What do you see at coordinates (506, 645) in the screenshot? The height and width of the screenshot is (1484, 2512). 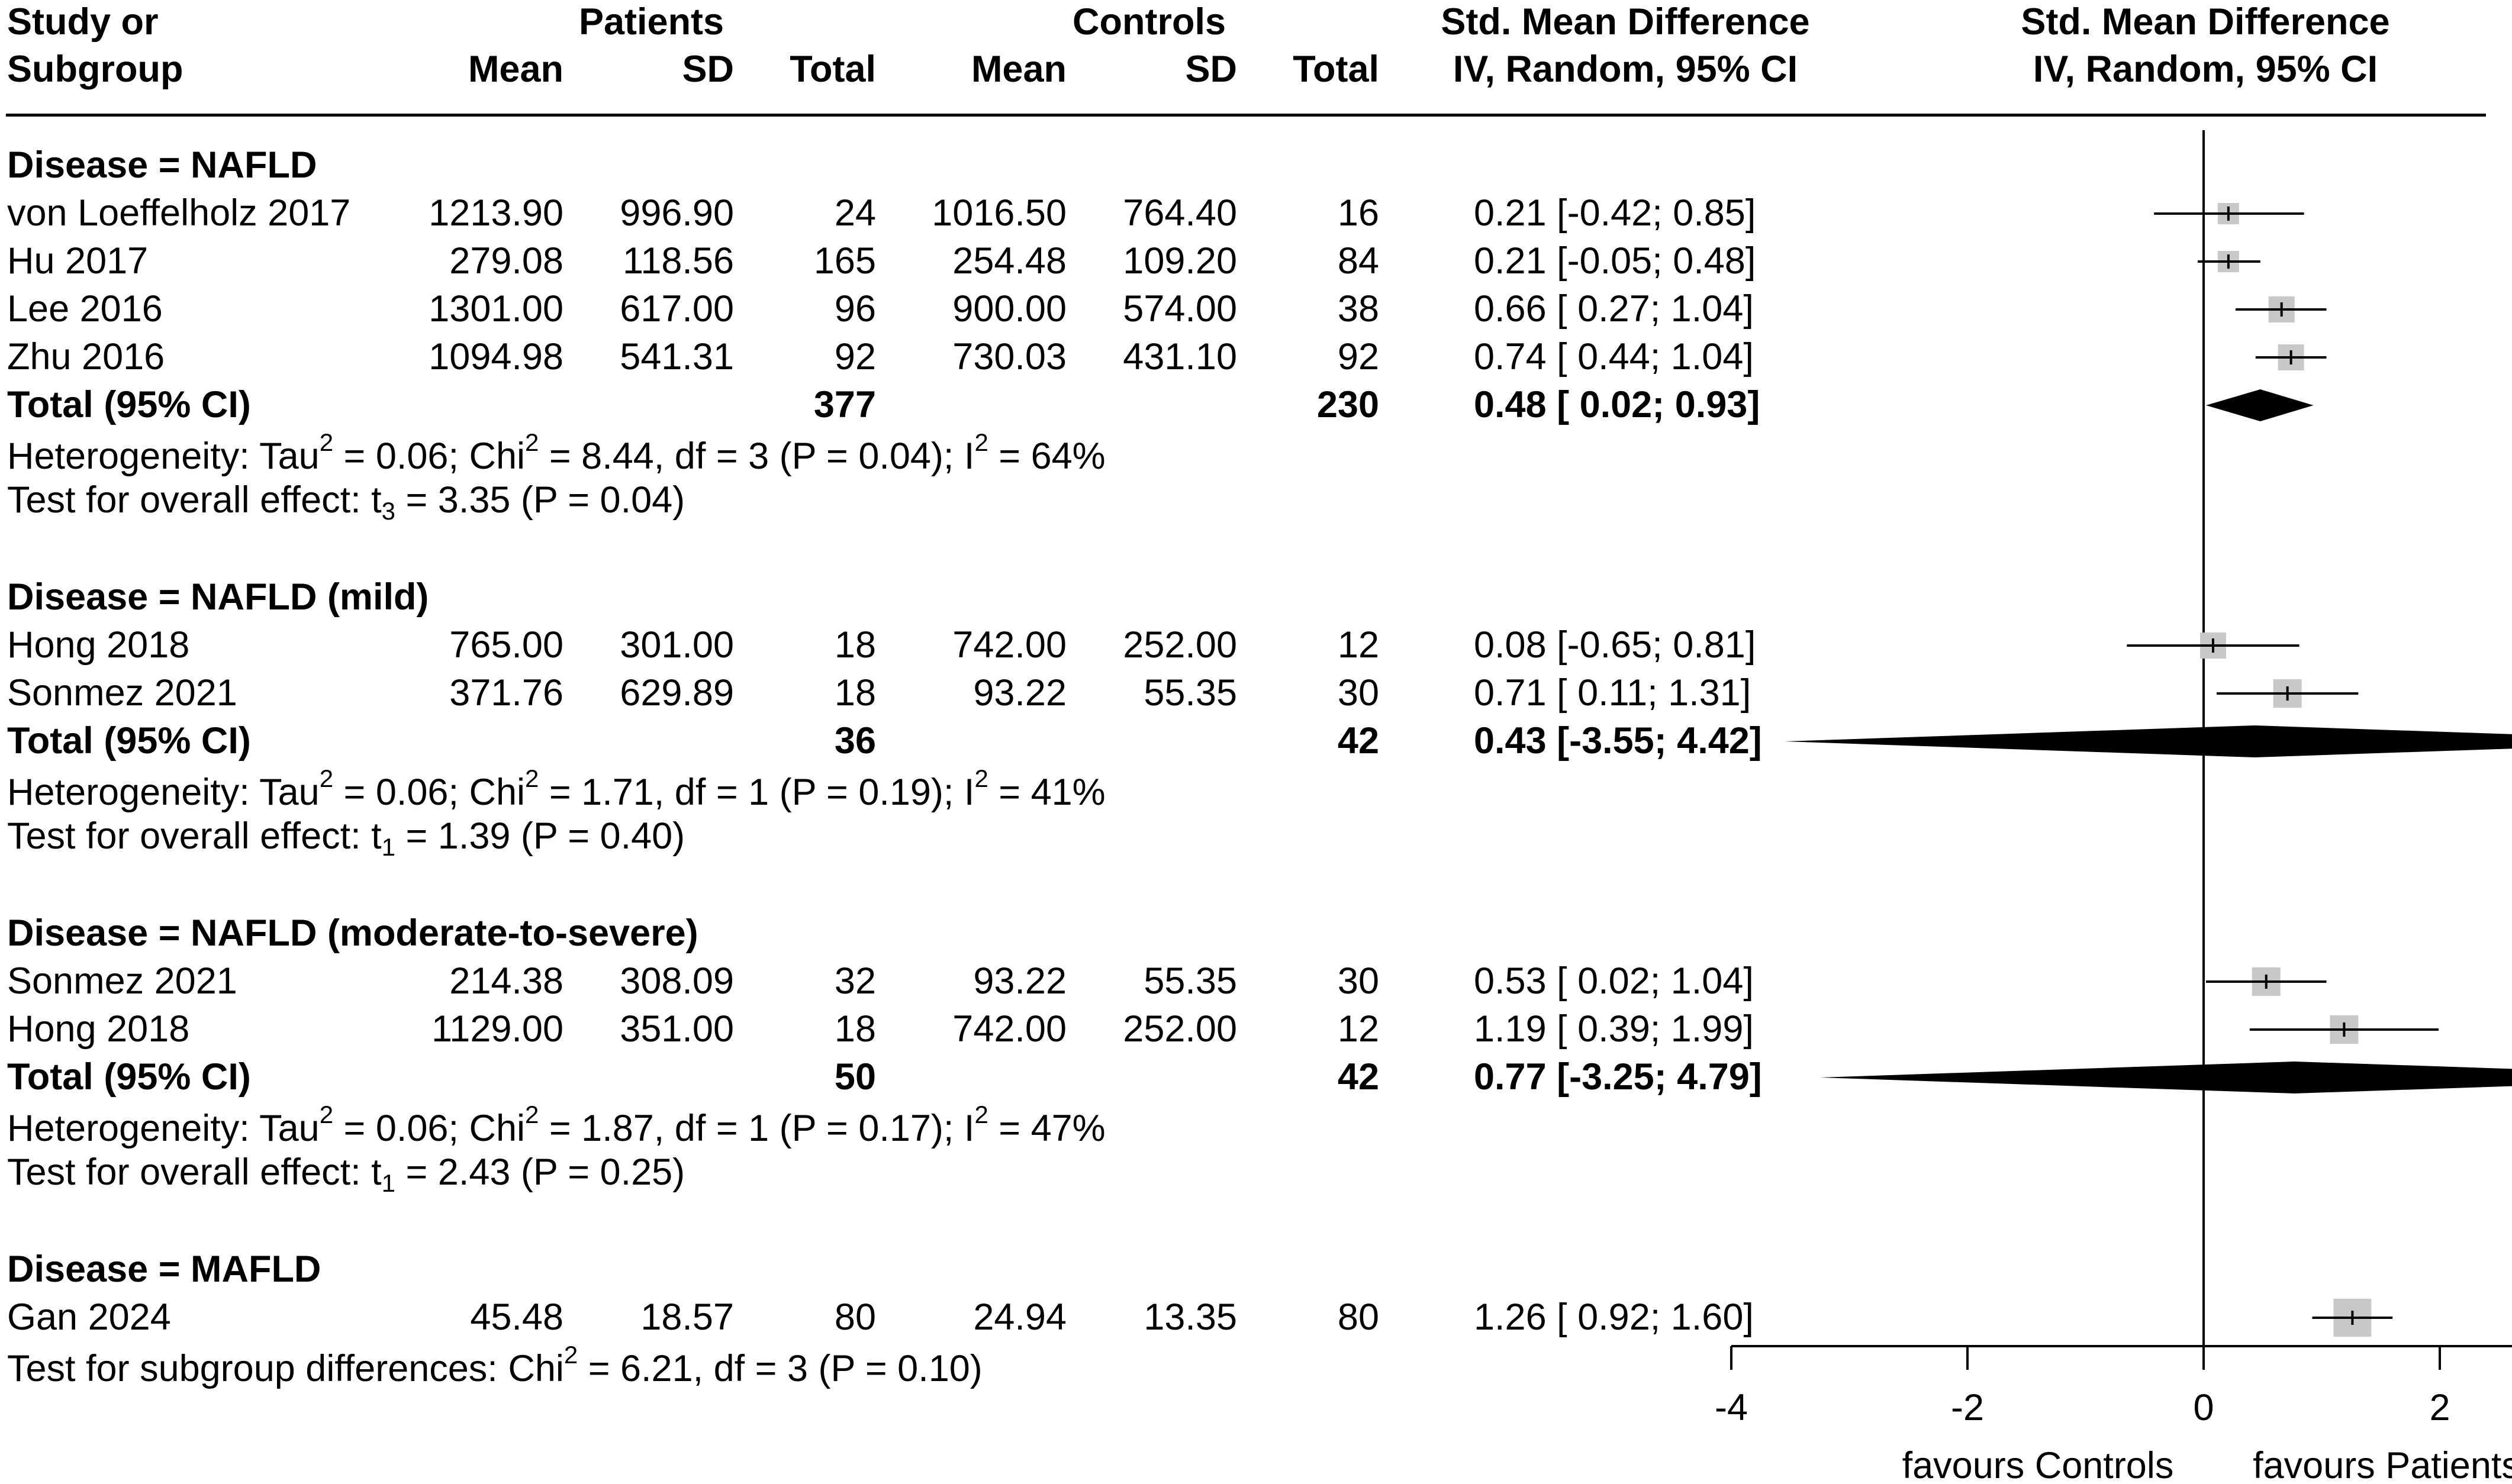 I see `patients-mean: 765.00` at bounding box center [506, 645].